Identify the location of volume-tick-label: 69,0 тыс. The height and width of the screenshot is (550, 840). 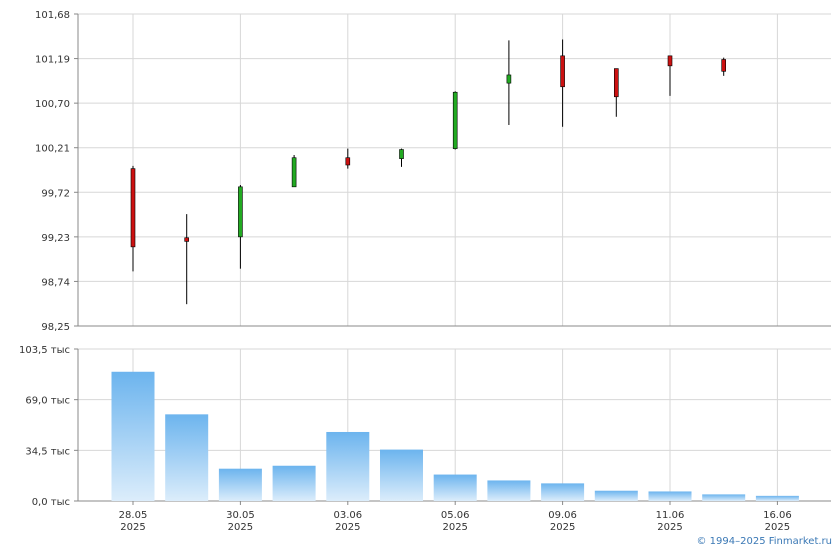
(47, 401).